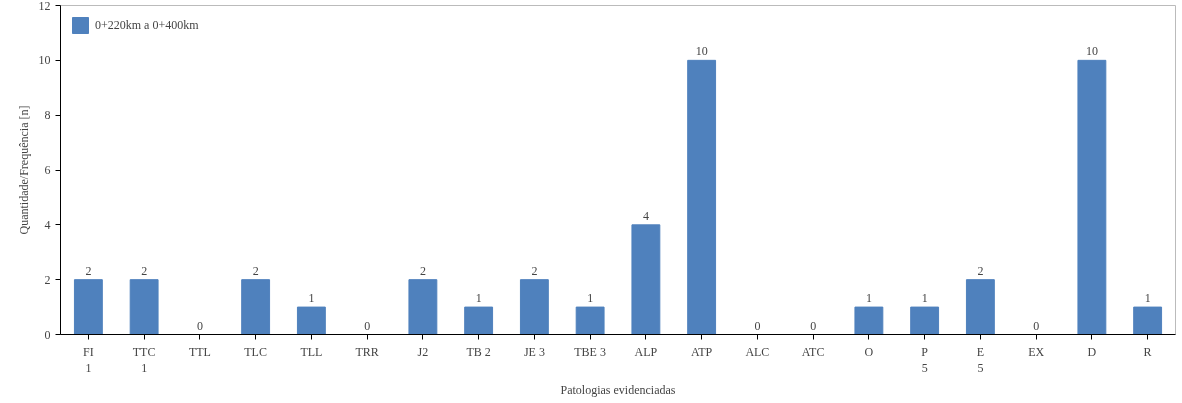 The image size is (1182, 403). What do you see at coordinates (367, 351) in the screenshot?
I see `x-tick-label: TRR` at bounding box center [367, 351].